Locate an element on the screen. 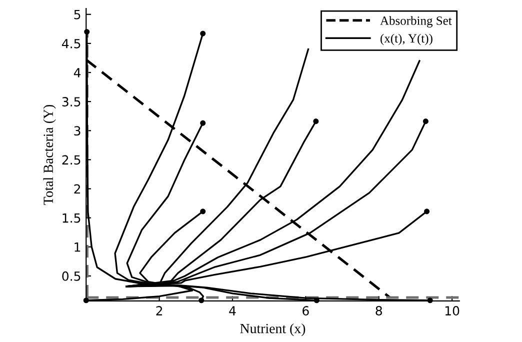  y-tick-label: 2 is located at coordinates (77, 189).